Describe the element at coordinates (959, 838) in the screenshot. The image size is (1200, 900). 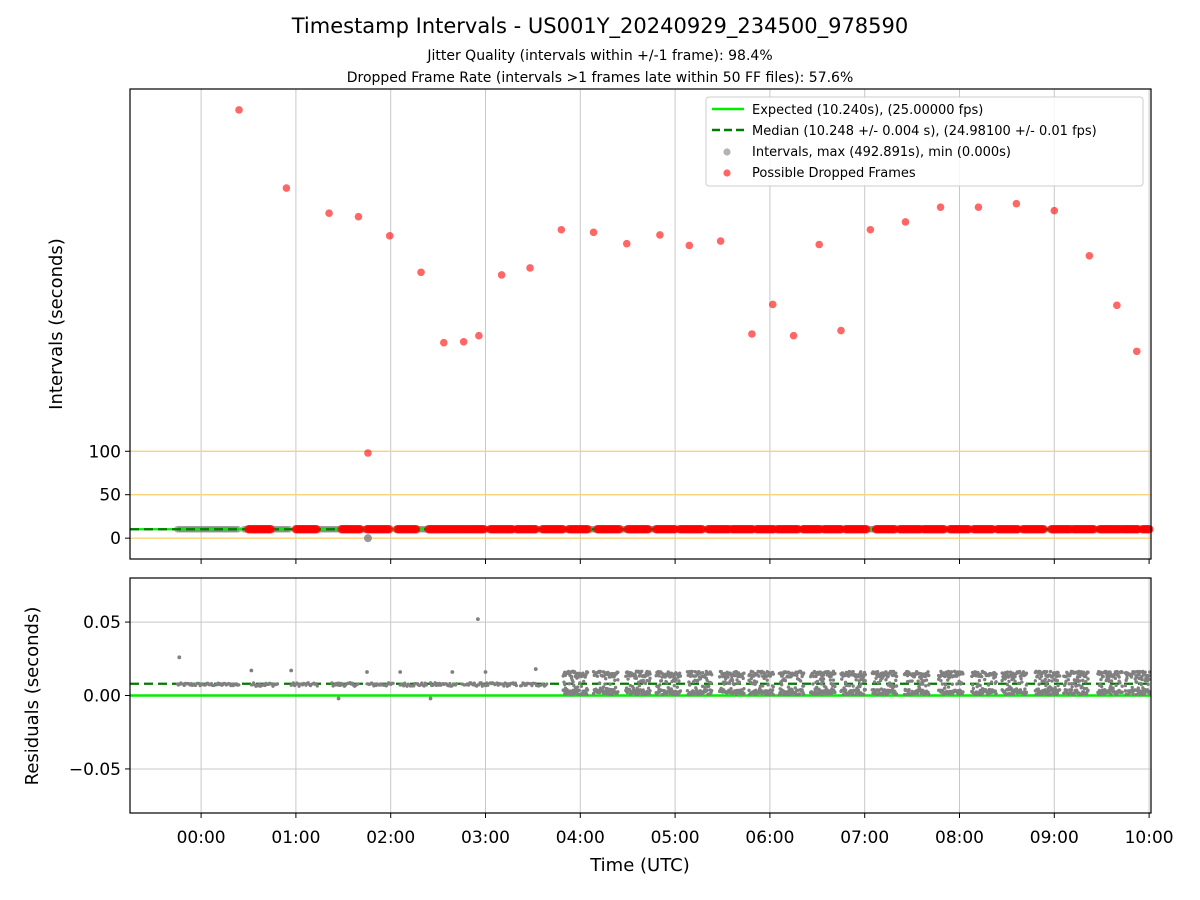
I see `time-x-tick-label: 08:00` at that location.